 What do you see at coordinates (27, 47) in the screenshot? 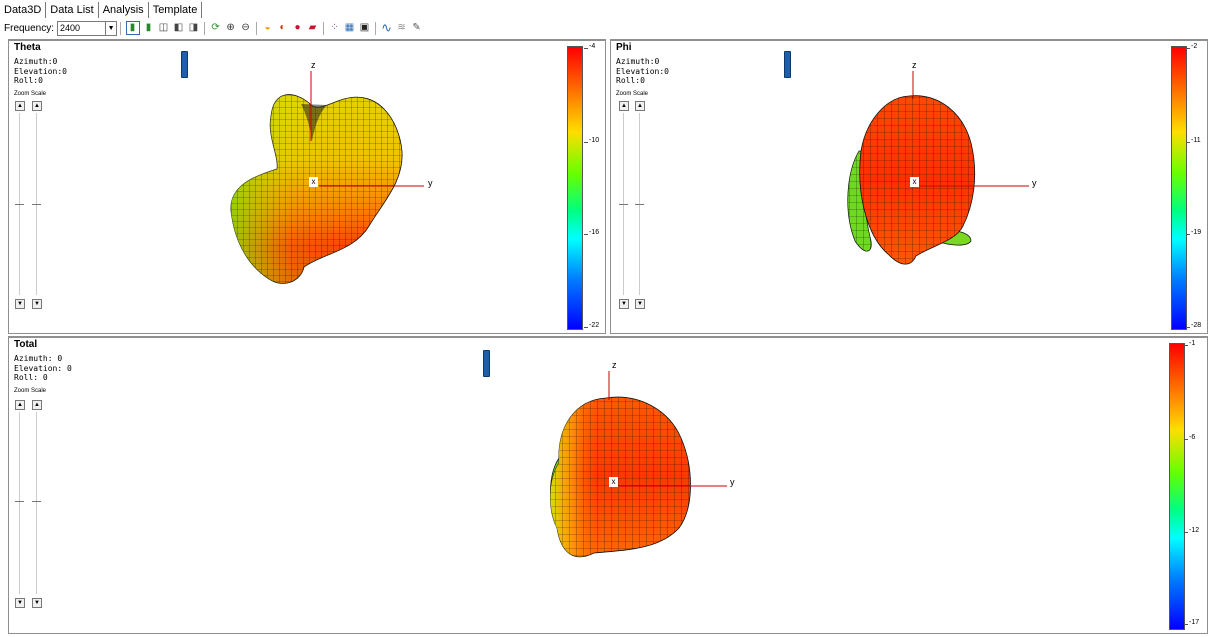
I see `panel-title: Theta` at bounding box center [27, 47].